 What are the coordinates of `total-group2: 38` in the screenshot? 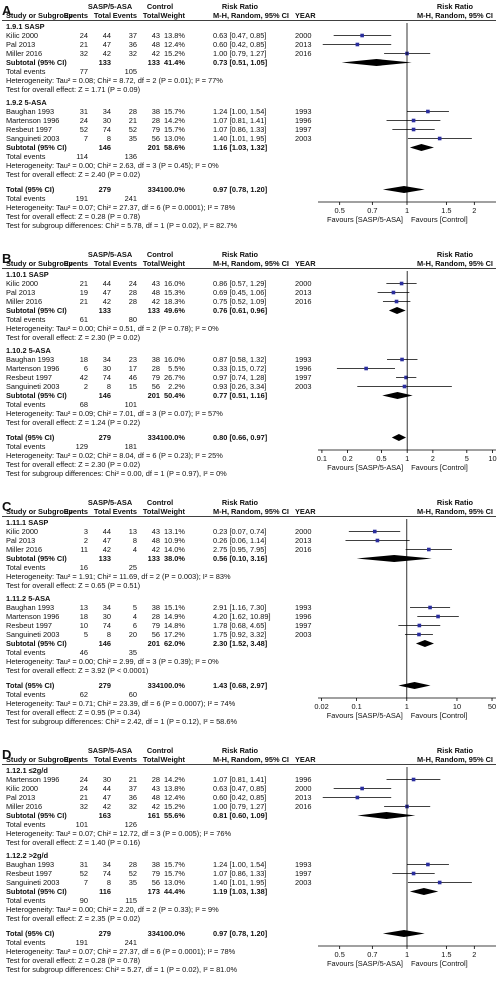 It's located at (156, 864).